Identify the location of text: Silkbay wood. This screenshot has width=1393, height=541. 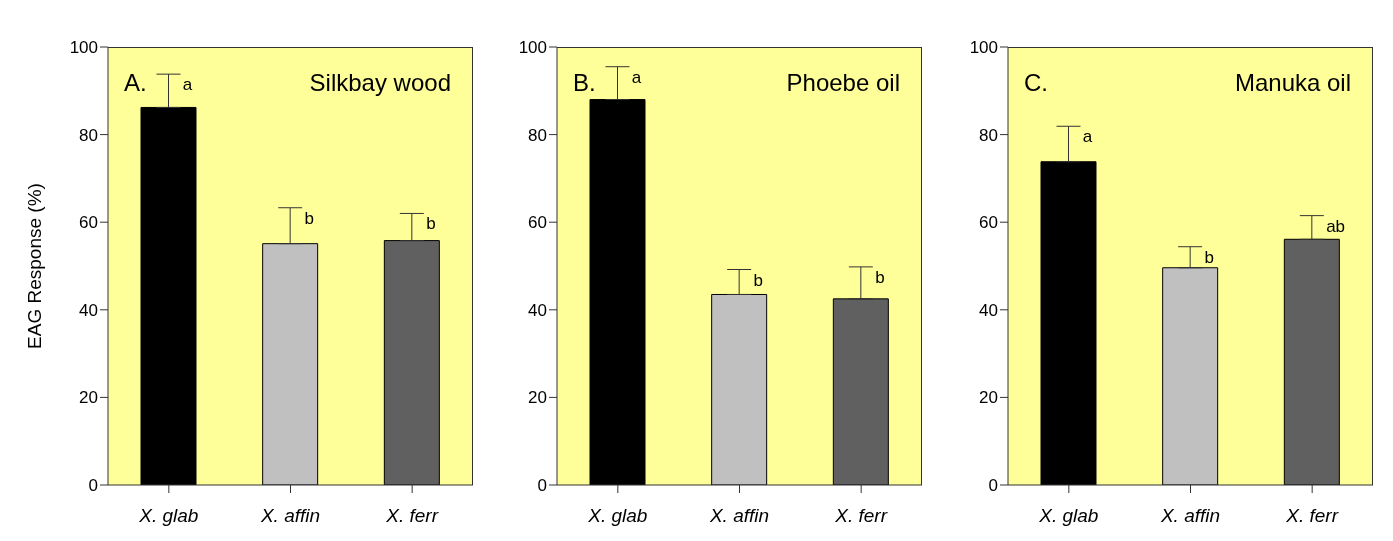
(380, 83).